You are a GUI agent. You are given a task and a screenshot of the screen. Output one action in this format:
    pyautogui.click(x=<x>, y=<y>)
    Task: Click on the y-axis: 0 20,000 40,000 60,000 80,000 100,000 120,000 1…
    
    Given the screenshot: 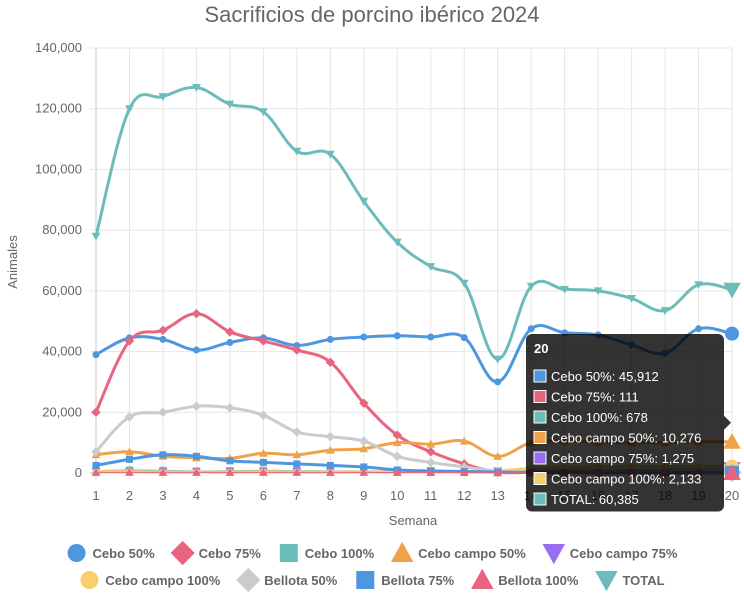 What is the action you would take?
    pyautogui.click(x=58, y=260)
    